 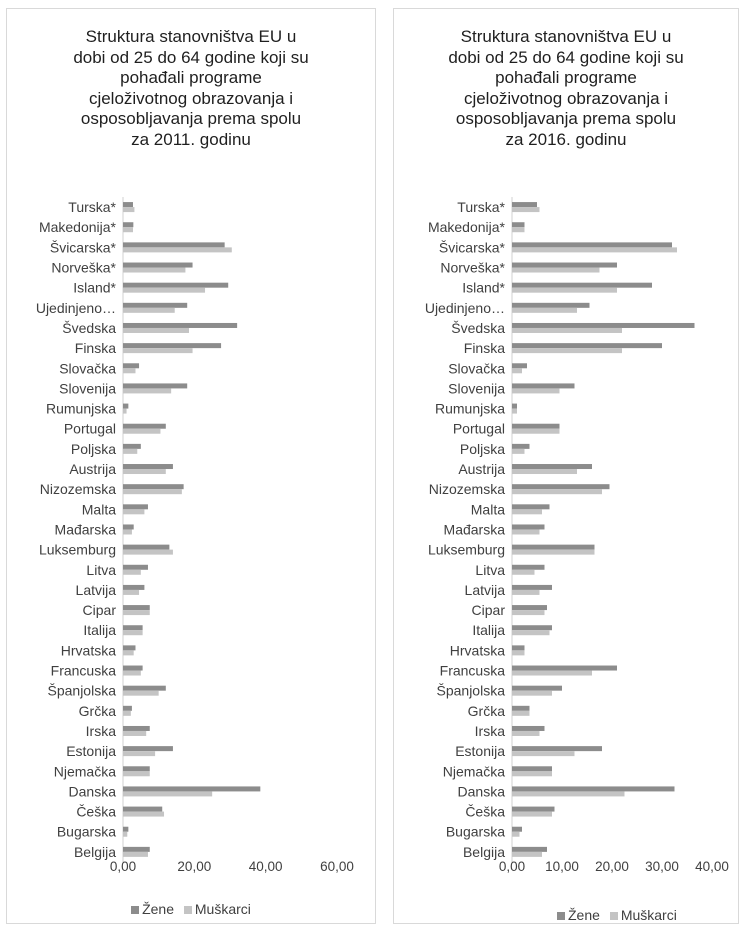 I want to click on chart-title-line: pohađali programe, so click(x=191, y=77).